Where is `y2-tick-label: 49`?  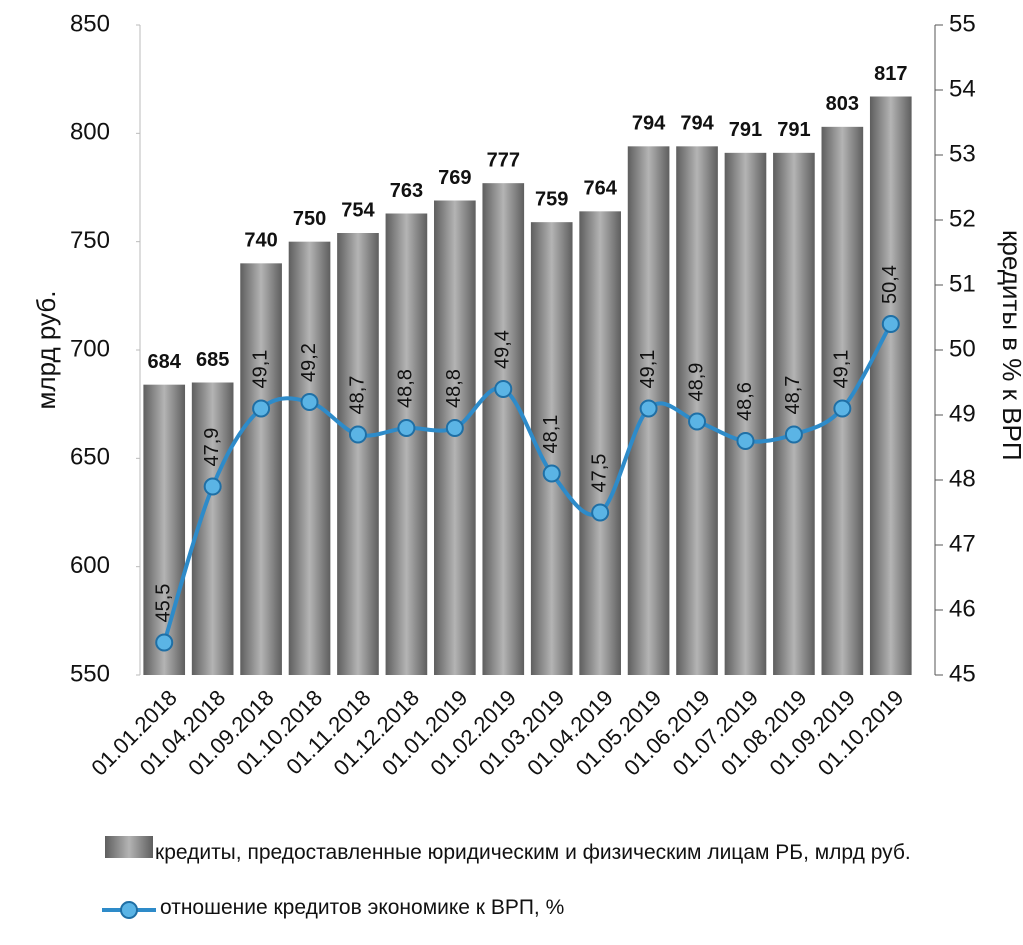
y2-tick-label: 49 is located at coordinates (962, 413).